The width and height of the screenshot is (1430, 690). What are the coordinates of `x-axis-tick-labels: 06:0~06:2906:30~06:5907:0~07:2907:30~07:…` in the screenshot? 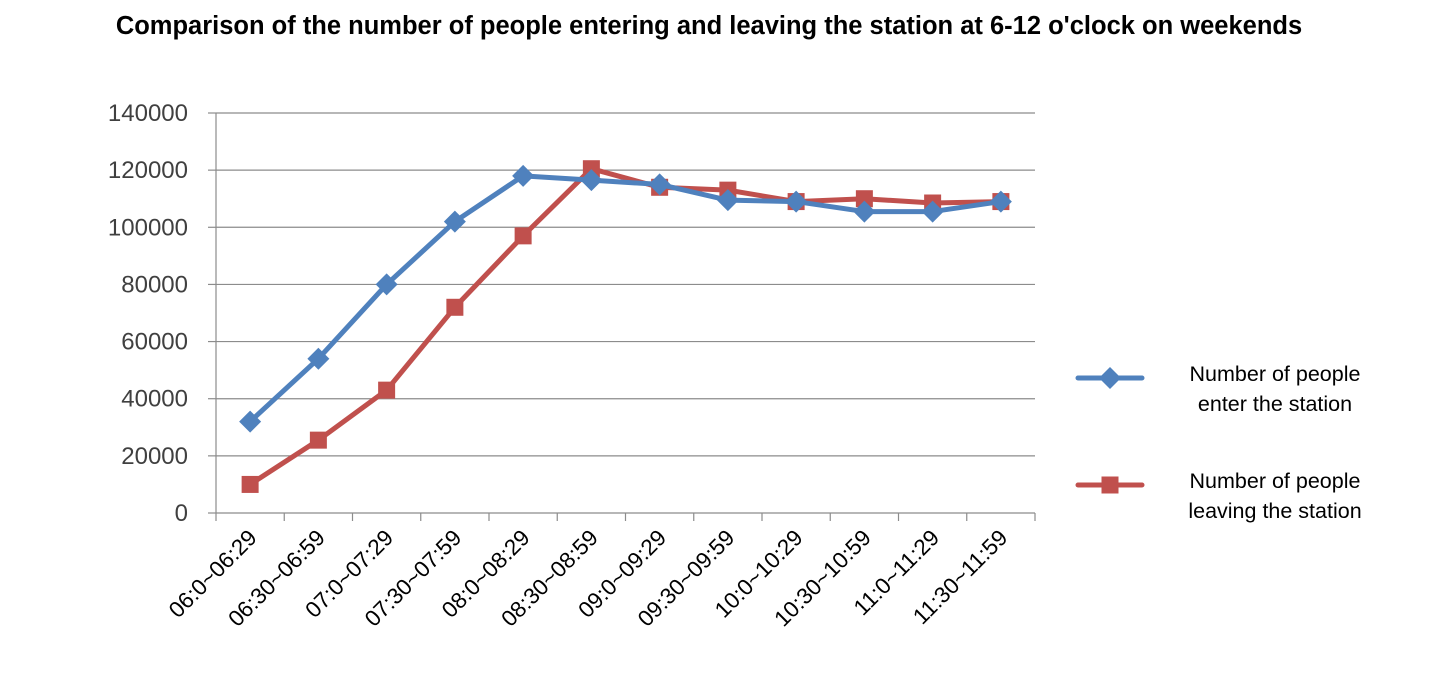 It's located at (588, 578).